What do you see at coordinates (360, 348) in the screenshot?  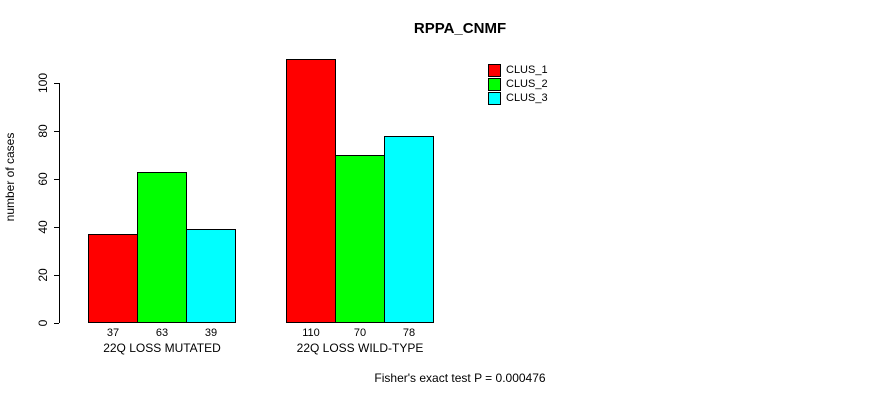 I see `x-axis-category-label: 22Q LOSS WILD-TYPE` at bounding box center [360, 348].